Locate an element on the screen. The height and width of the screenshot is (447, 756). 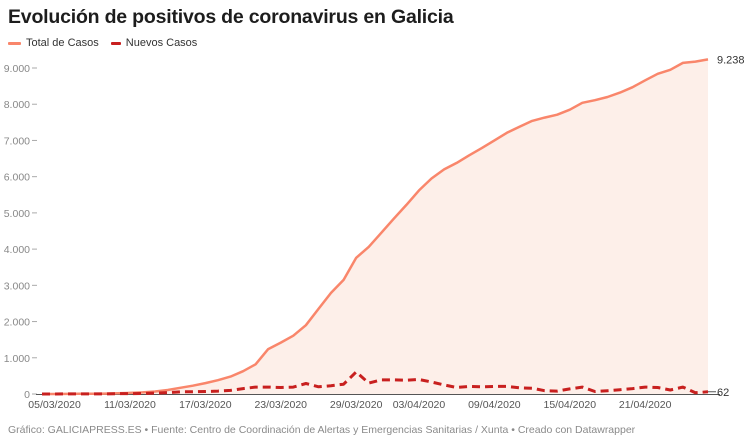
legend-item-total: Total de Casos is located at coordinates (53, 43).